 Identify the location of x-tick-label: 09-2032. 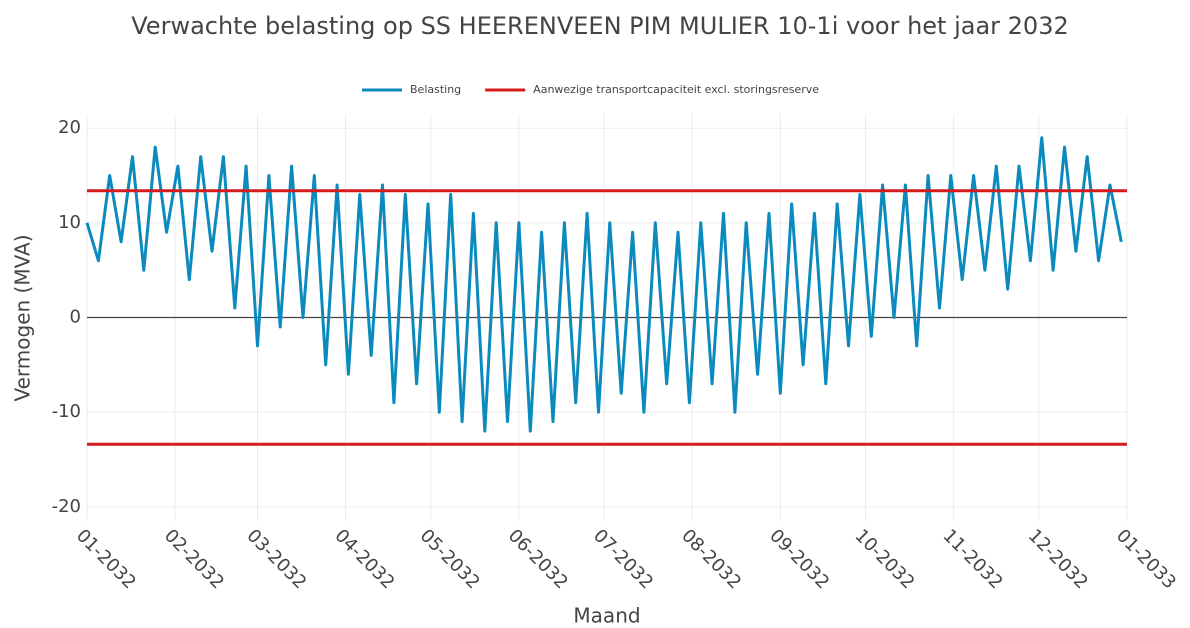
(799, 559).